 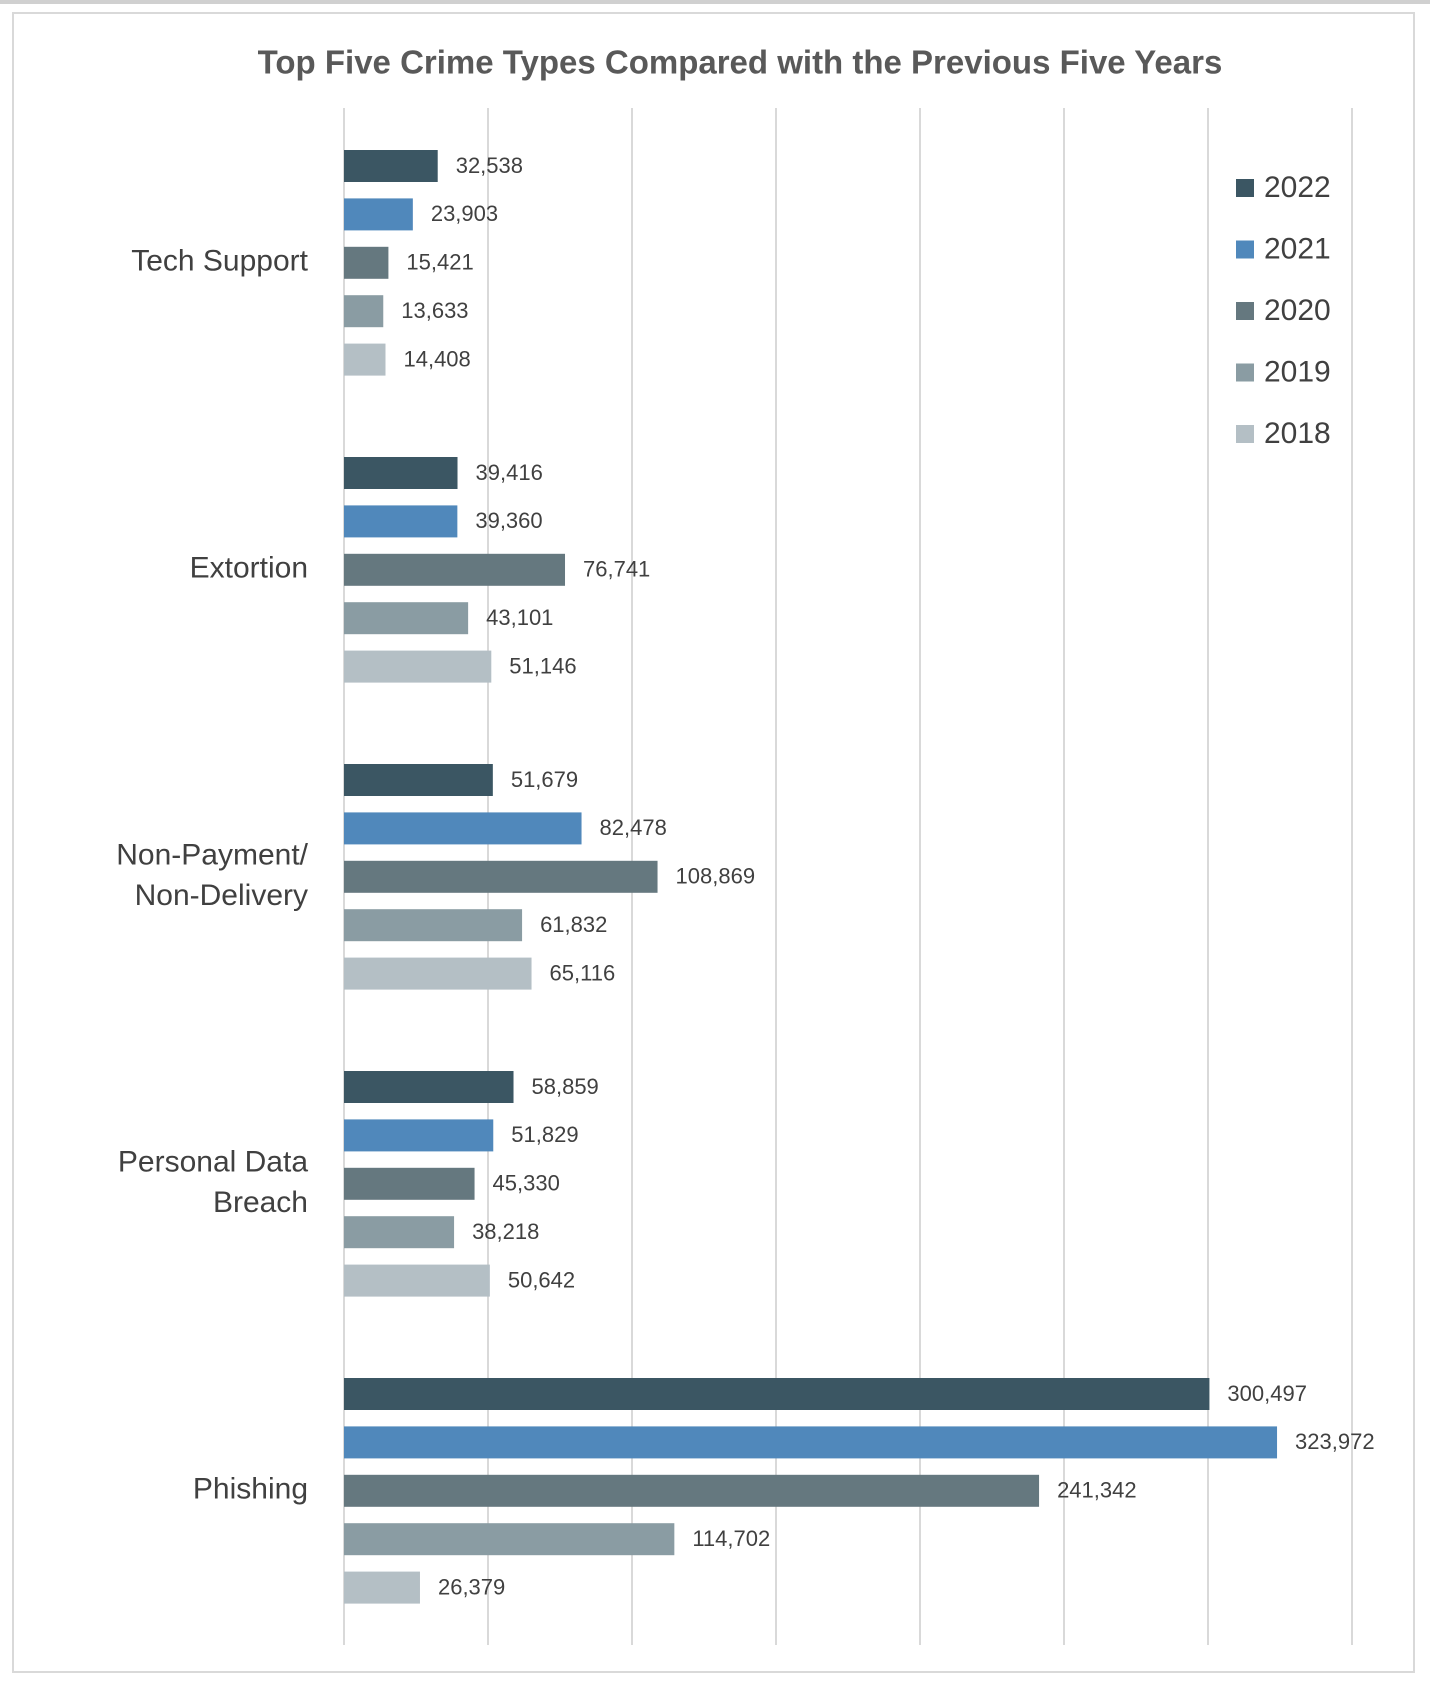 What do you see at coordinates (541, 1279) in the screenshot?
I see `data-label: 50,642` at bounding box center [541, 1279].